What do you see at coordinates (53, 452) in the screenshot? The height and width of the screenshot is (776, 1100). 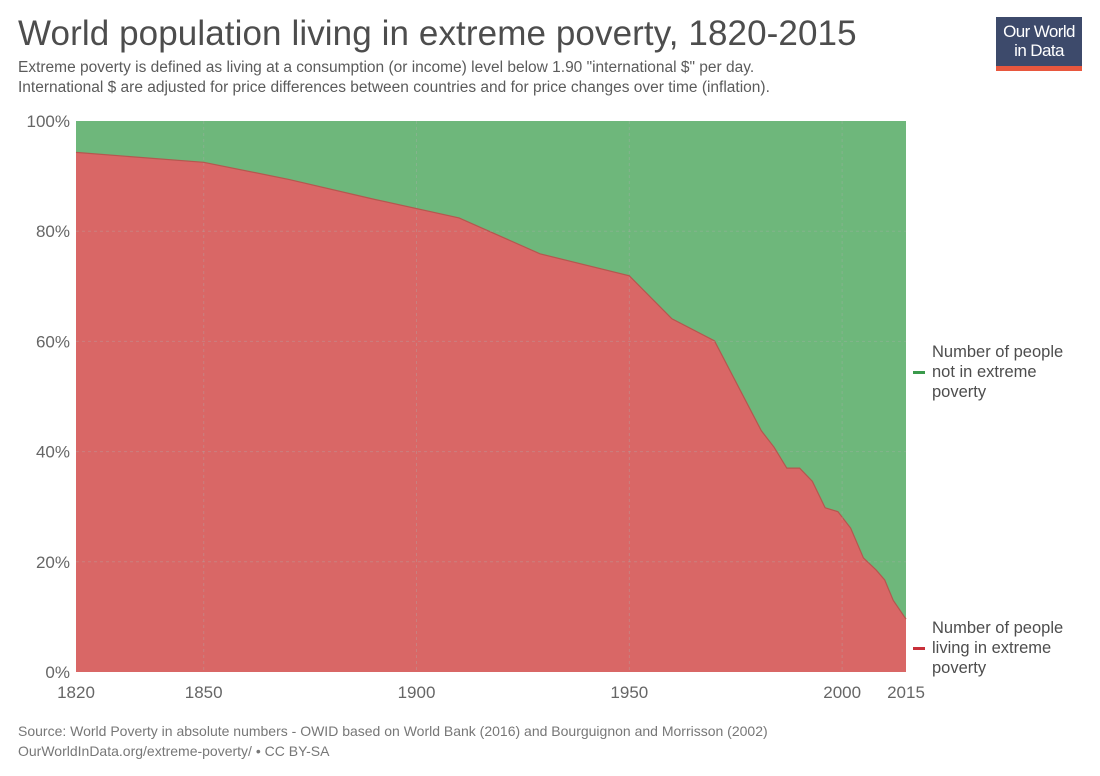 I see `y-tick-label: 40%` at bounding box center [53, 452].